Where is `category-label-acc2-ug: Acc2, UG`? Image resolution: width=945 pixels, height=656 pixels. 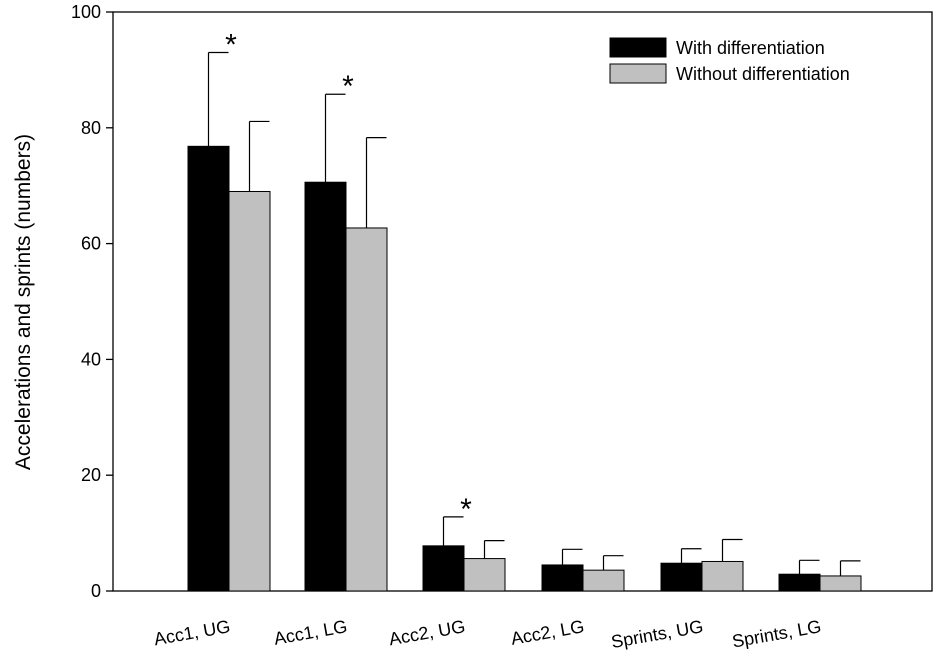
category-label-acc2-ug: Acc2, UG is located at coordinates (426, 632).